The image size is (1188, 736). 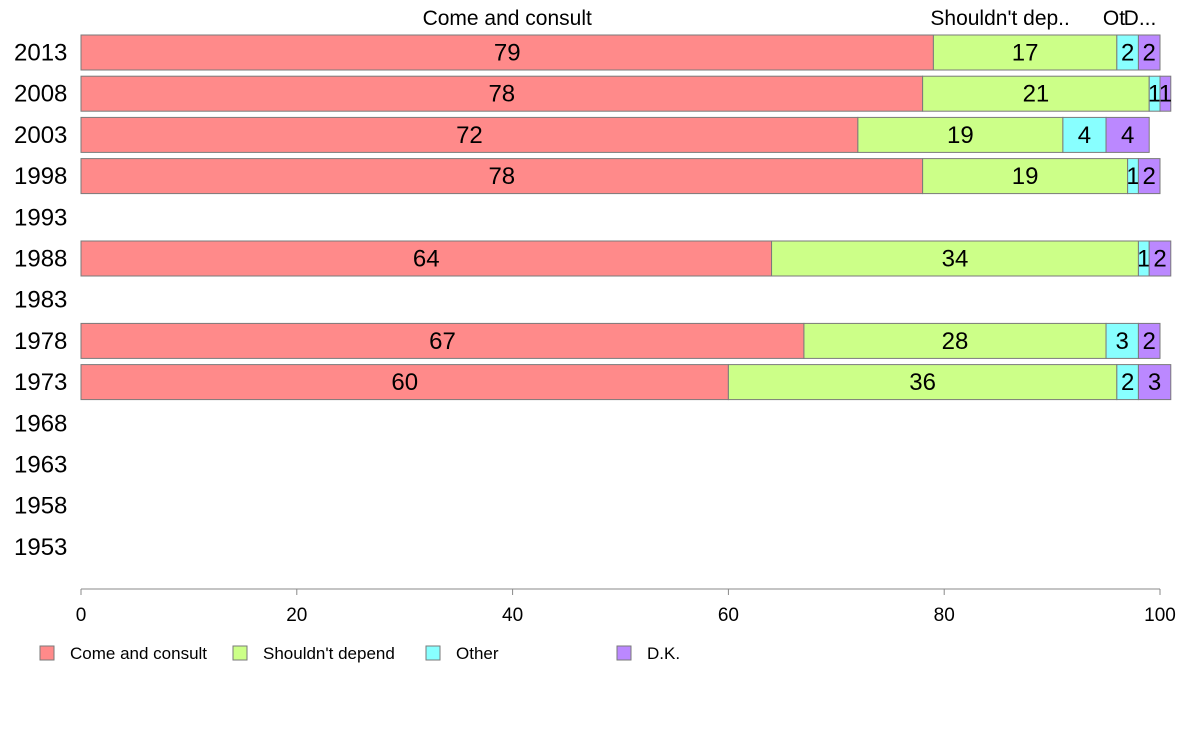 What do you see at coordinates (1114, 18) in the screenshot?
I see `segment-header: Ot` at bounding box center [1114, 18].